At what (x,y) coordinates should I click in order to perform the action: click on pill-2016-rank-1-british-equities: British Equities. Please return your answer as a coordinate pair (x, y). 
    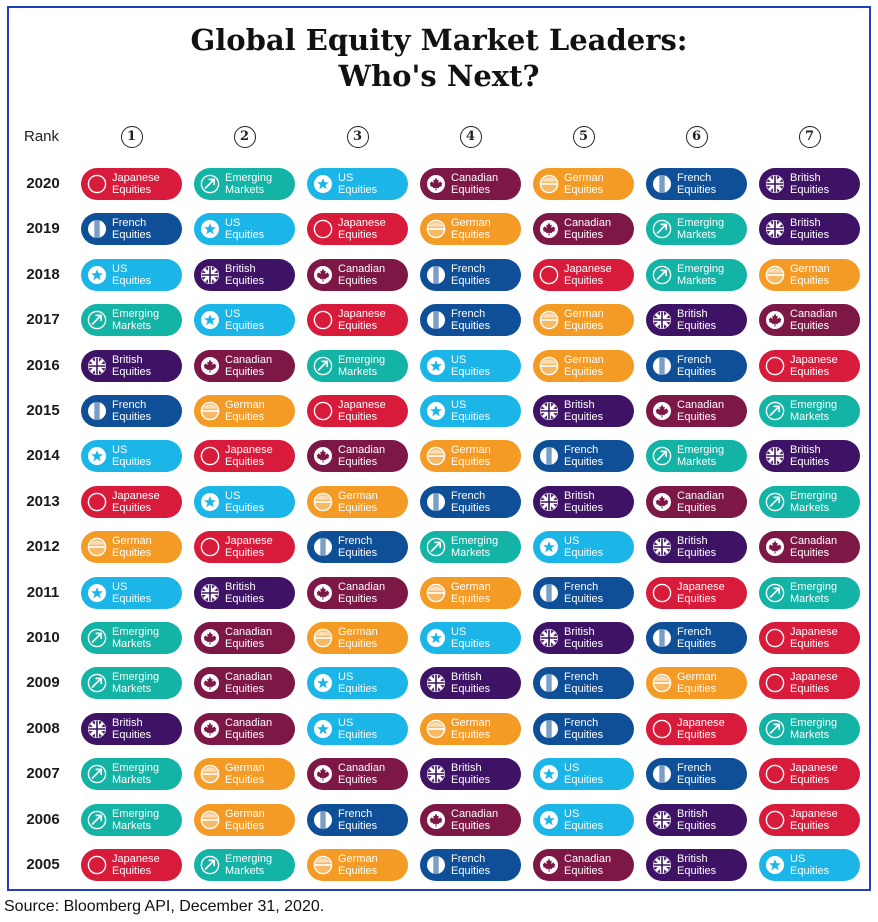
    Looking at the image, I should click on (131, 365).